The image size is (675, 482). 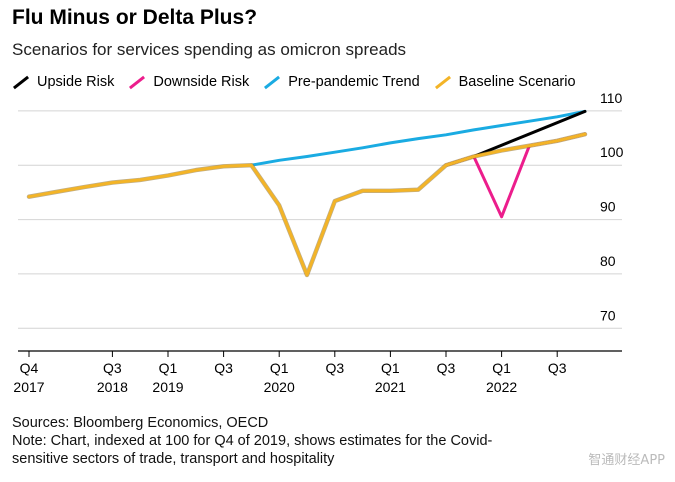 What do you see at coordinates (334, 368) in the screenshot?
I see `x-tick-label-11: Q3` at bounding box center [334, 368].